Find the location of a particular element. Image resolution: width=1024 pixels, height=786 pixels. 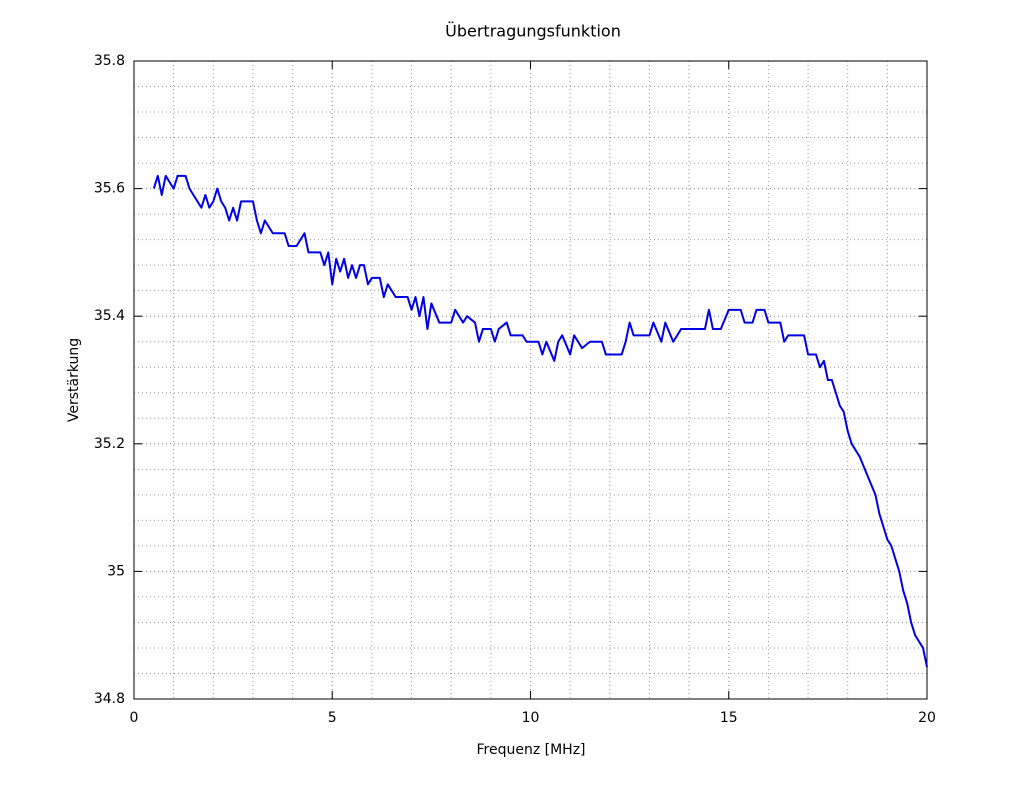

x-tick-label: 15 is located at coordinates (729, 718).